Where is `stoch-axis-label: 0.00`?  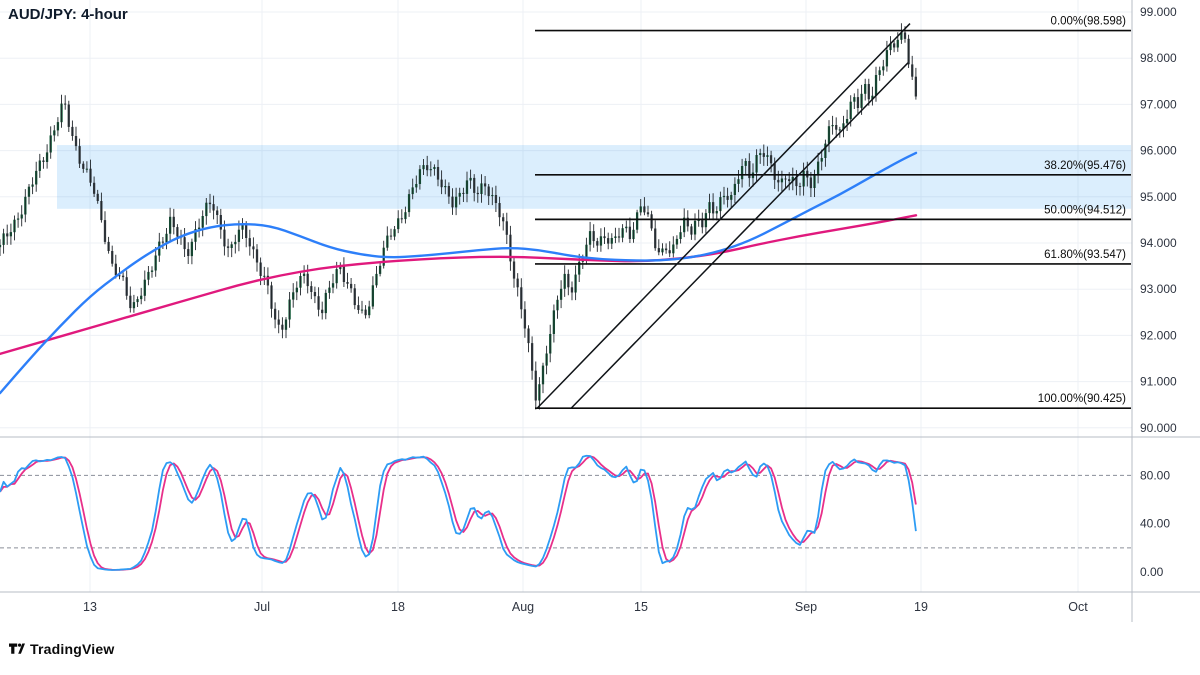
stoch-axis-label: 0.00 is located at coordinates (1152, 572).